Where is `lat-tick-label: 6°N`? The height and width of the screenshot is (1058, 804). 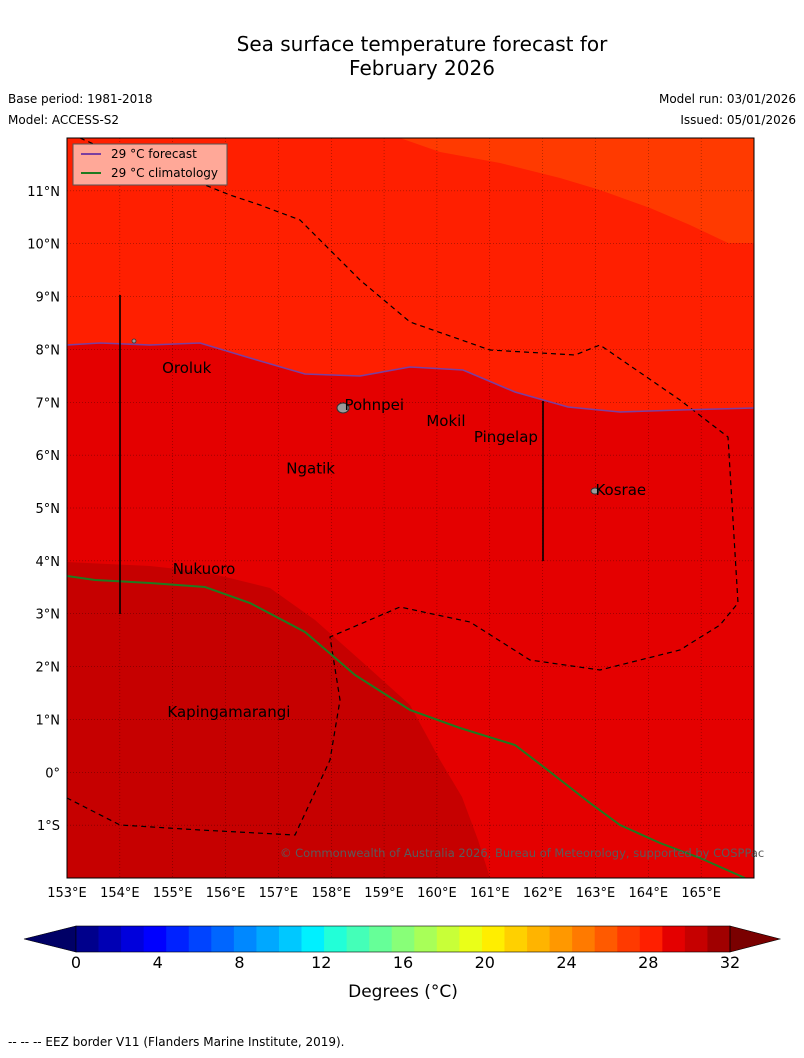 lat-tick-label: 6°N is located at coordinates (48, 456).